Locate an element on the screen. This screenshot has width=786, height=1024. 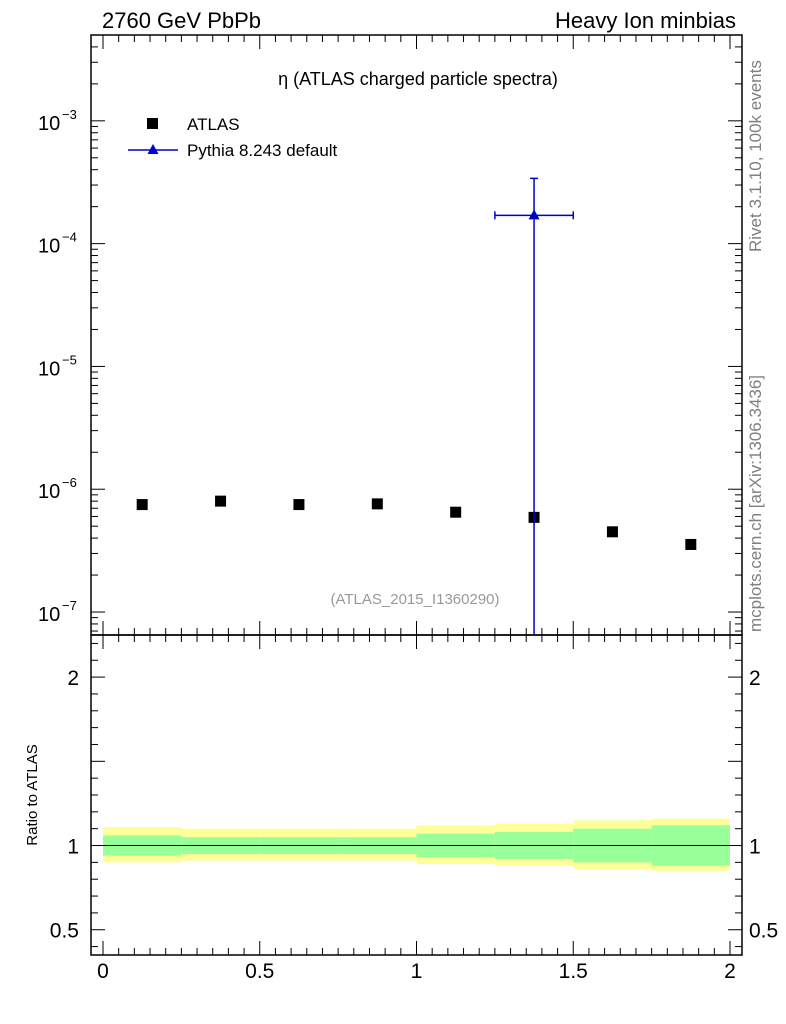
main-ytick-label-4: 10 −7 is located at coordinates (57, 612).